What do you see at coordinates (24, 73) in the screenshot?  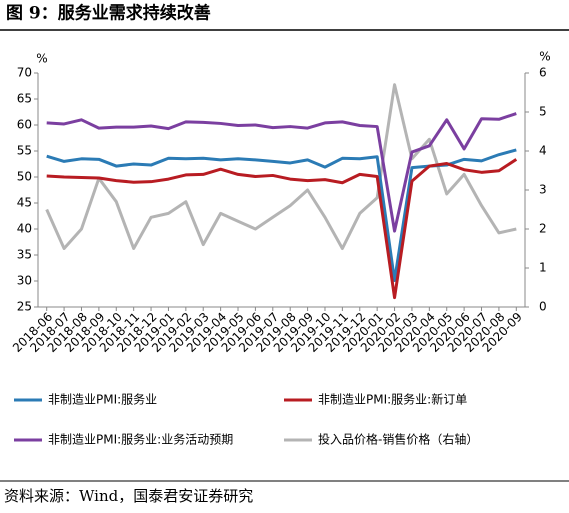 I see `y-tick-label: 70` at bounding box center [24, 73].